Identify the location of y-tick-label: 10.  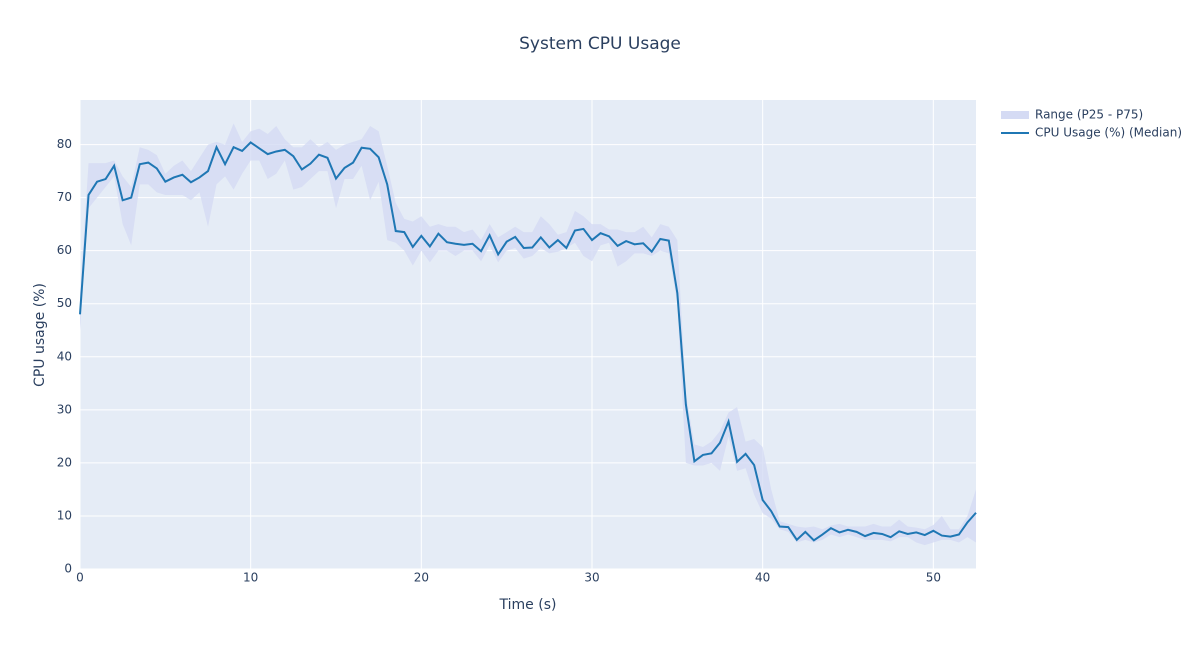
(64, 515).